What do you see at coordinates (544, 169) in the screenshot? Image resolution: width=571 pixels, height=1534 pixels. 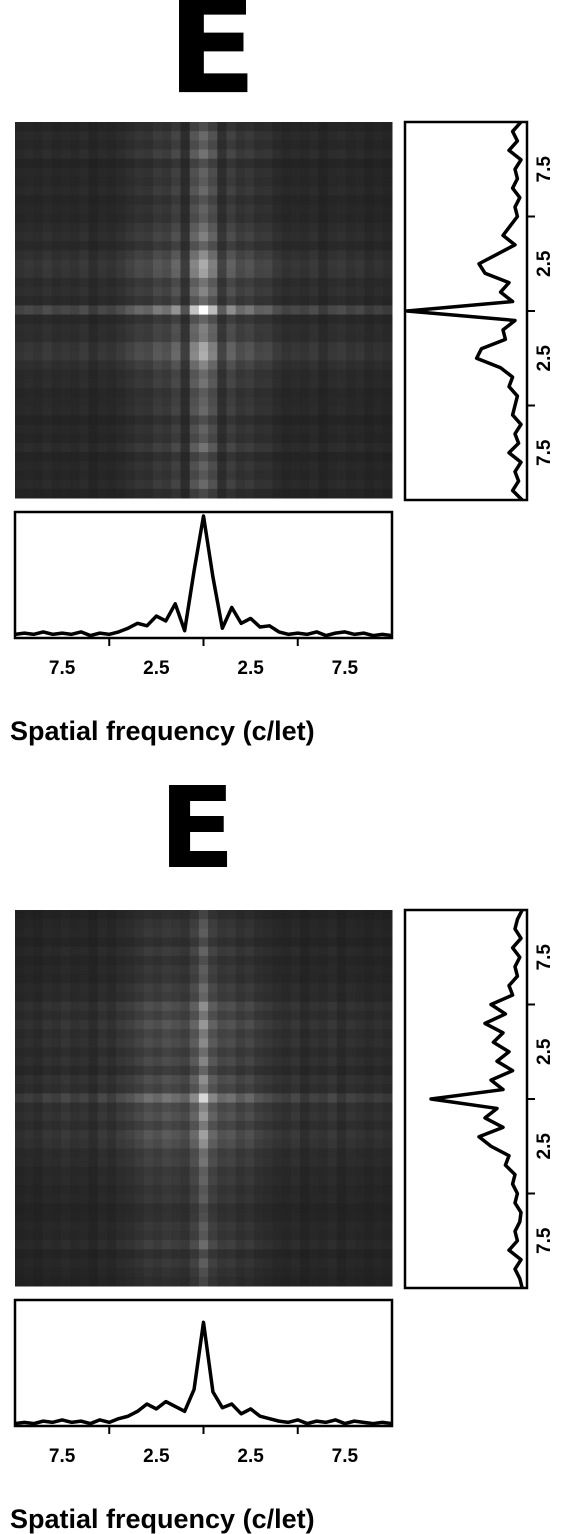 I see `y-tick-label: 7.5` at bounding box center [544, 169].